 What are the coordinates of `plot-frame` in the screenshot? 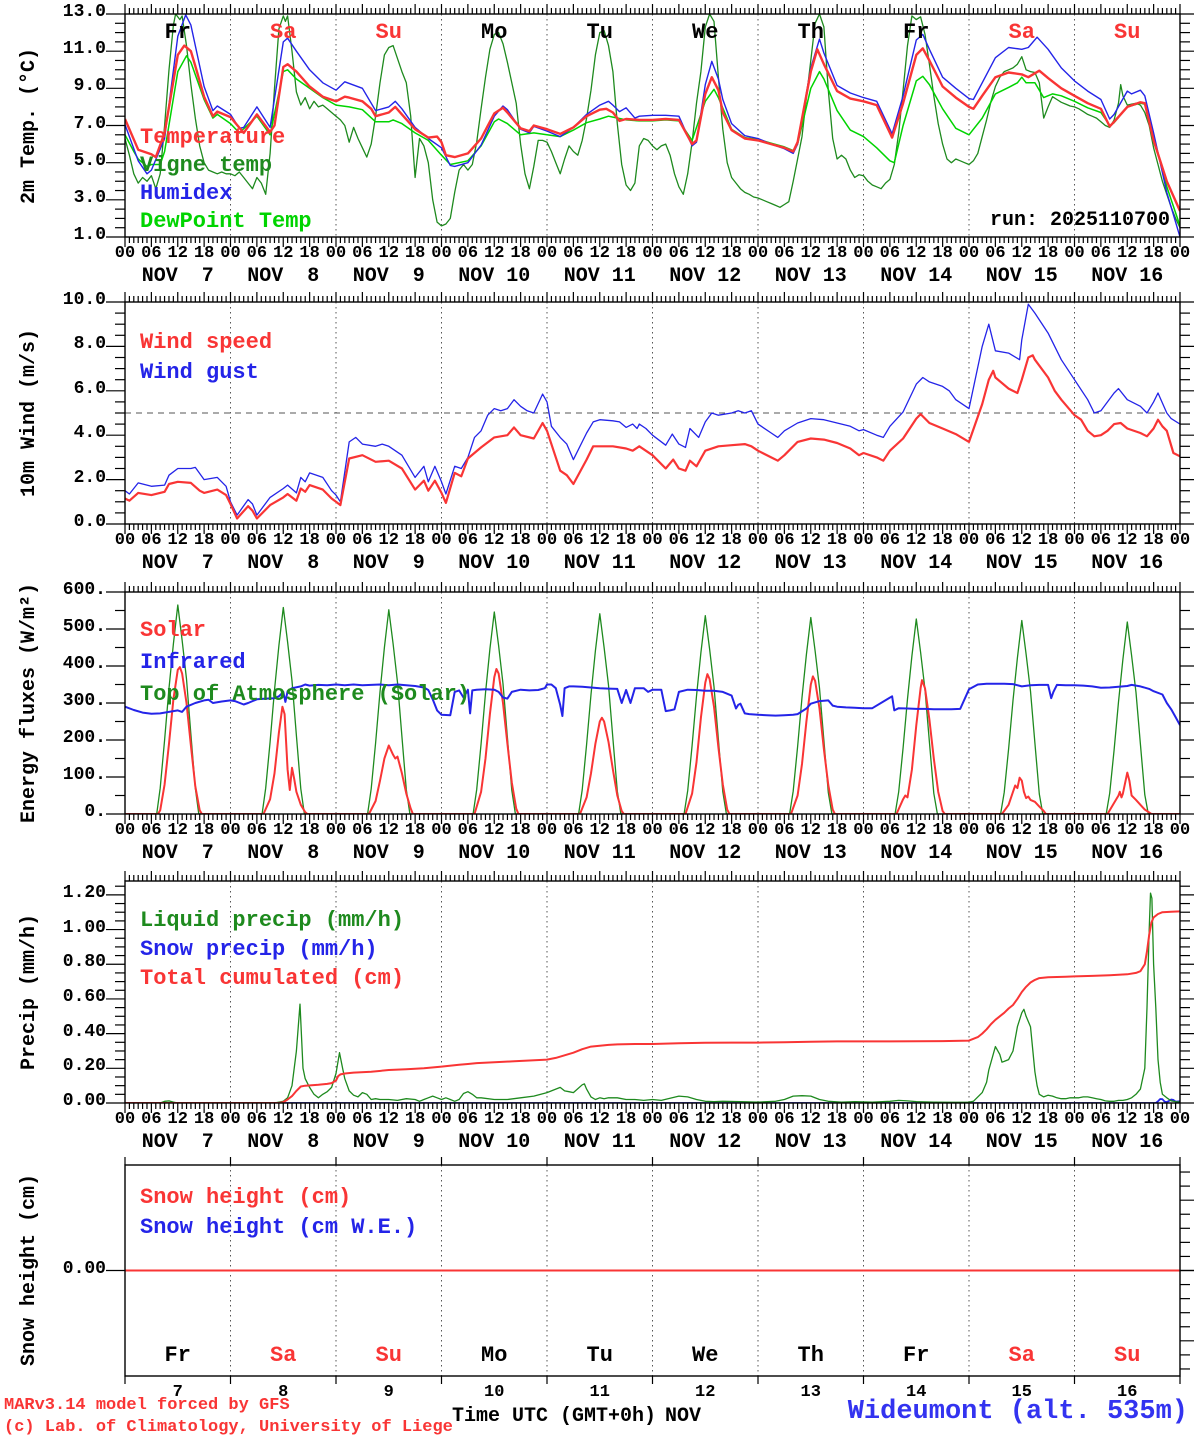 It's located at (652, 992).